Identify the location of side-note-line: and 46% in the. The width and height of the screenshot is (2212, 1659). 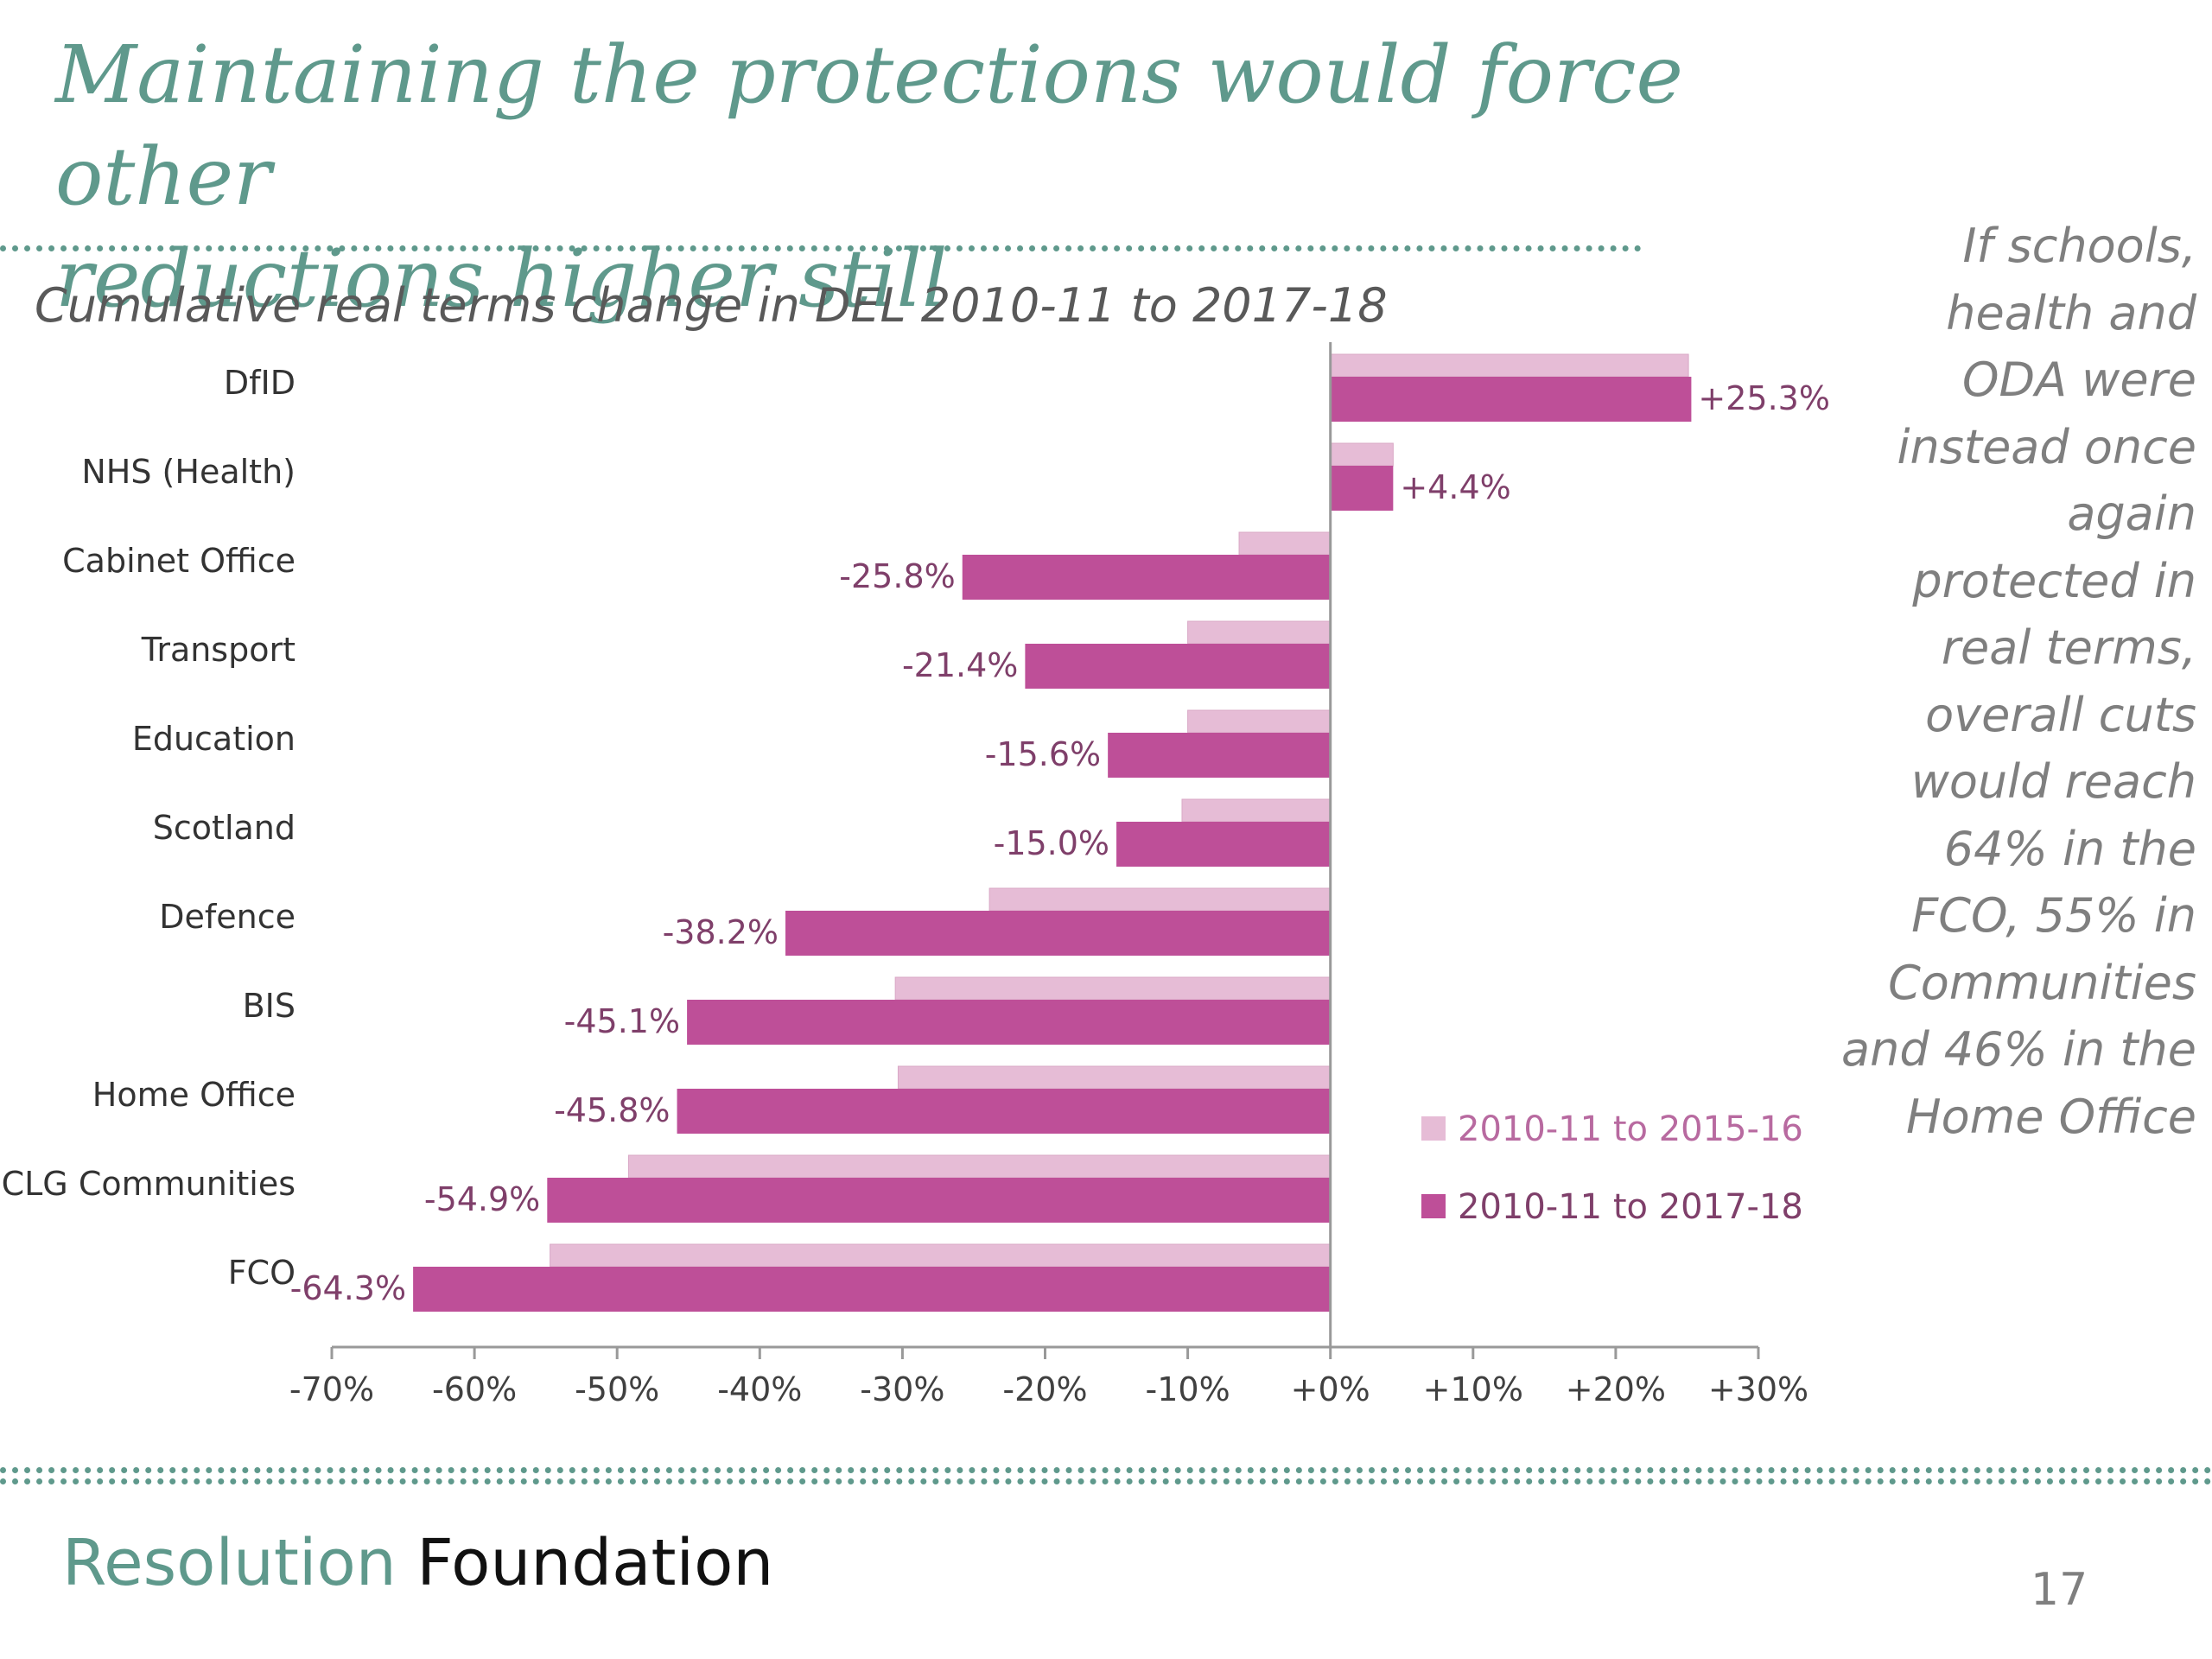
(2018, 1049).